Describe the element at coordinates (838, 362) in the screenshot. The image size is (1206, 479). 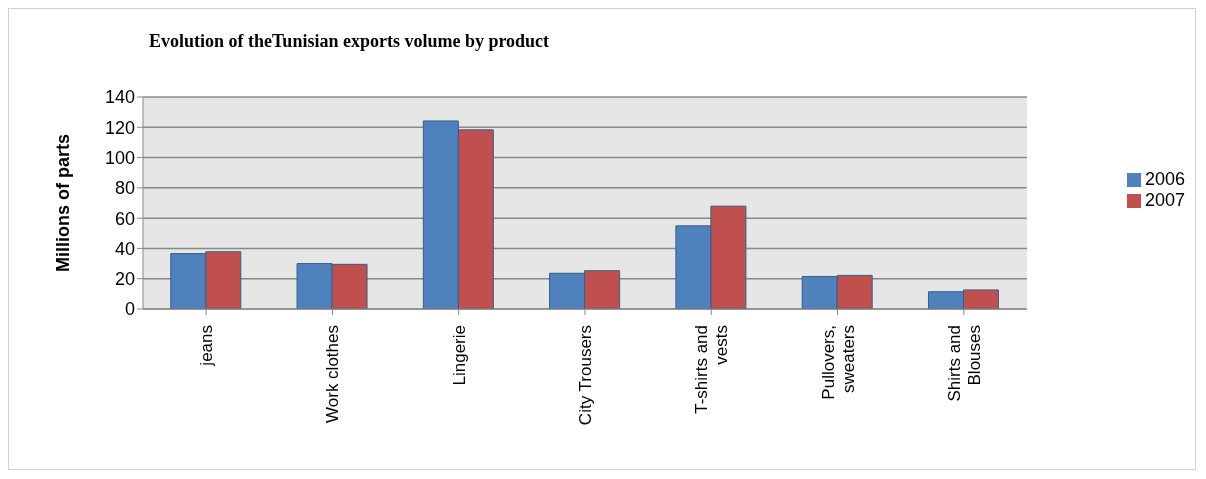
I see `x-tick-label: Pullovers, sweaters` at that location.